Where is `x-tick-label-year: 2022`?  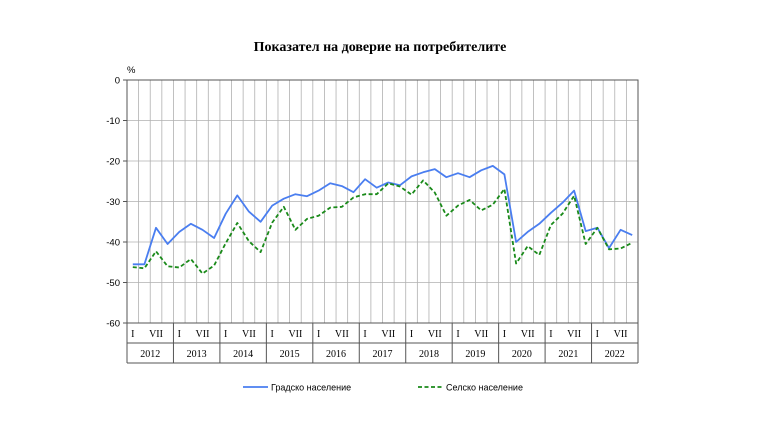 x-tick-label-year: 2022 is located at coordinates (615, 354).